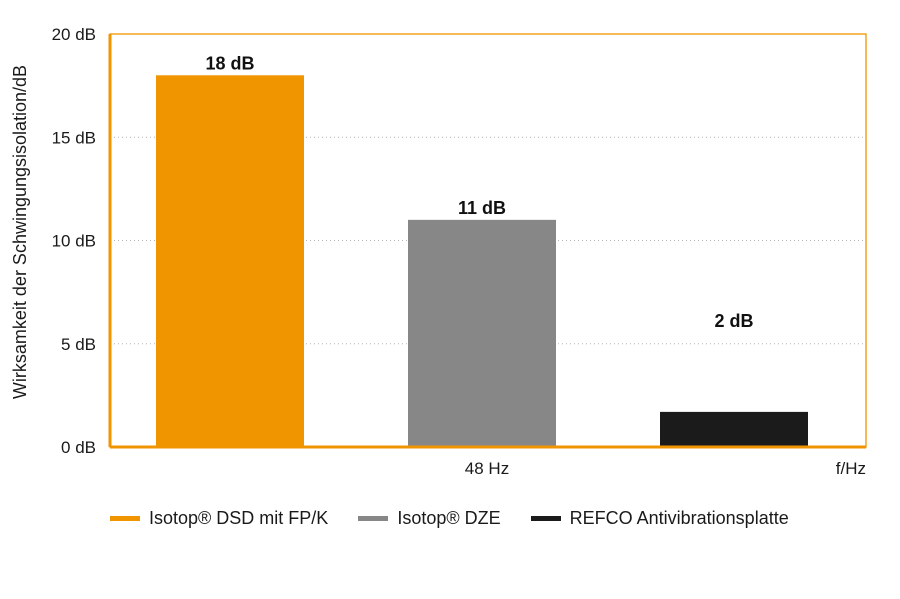 This screenshot has width=900, height=599. What do you see at coordinates (482, 208) in the screenshot?
I see `data-label: 11 dB` at bounding box center [482, 208].